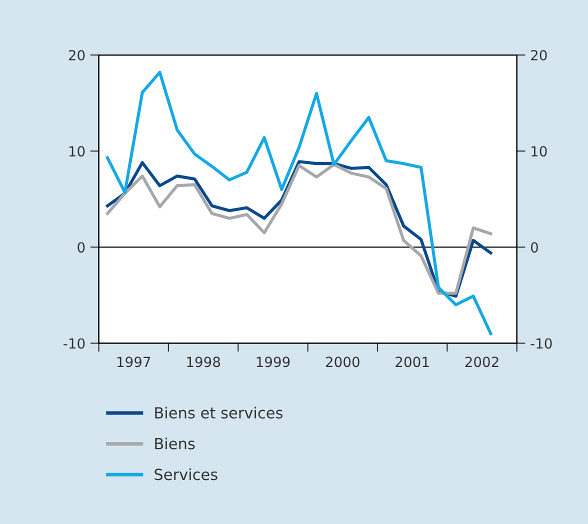 The height and width of the screenshot is (524, 588). I want to click on y2-tick-label: 0, so click(534, 247).